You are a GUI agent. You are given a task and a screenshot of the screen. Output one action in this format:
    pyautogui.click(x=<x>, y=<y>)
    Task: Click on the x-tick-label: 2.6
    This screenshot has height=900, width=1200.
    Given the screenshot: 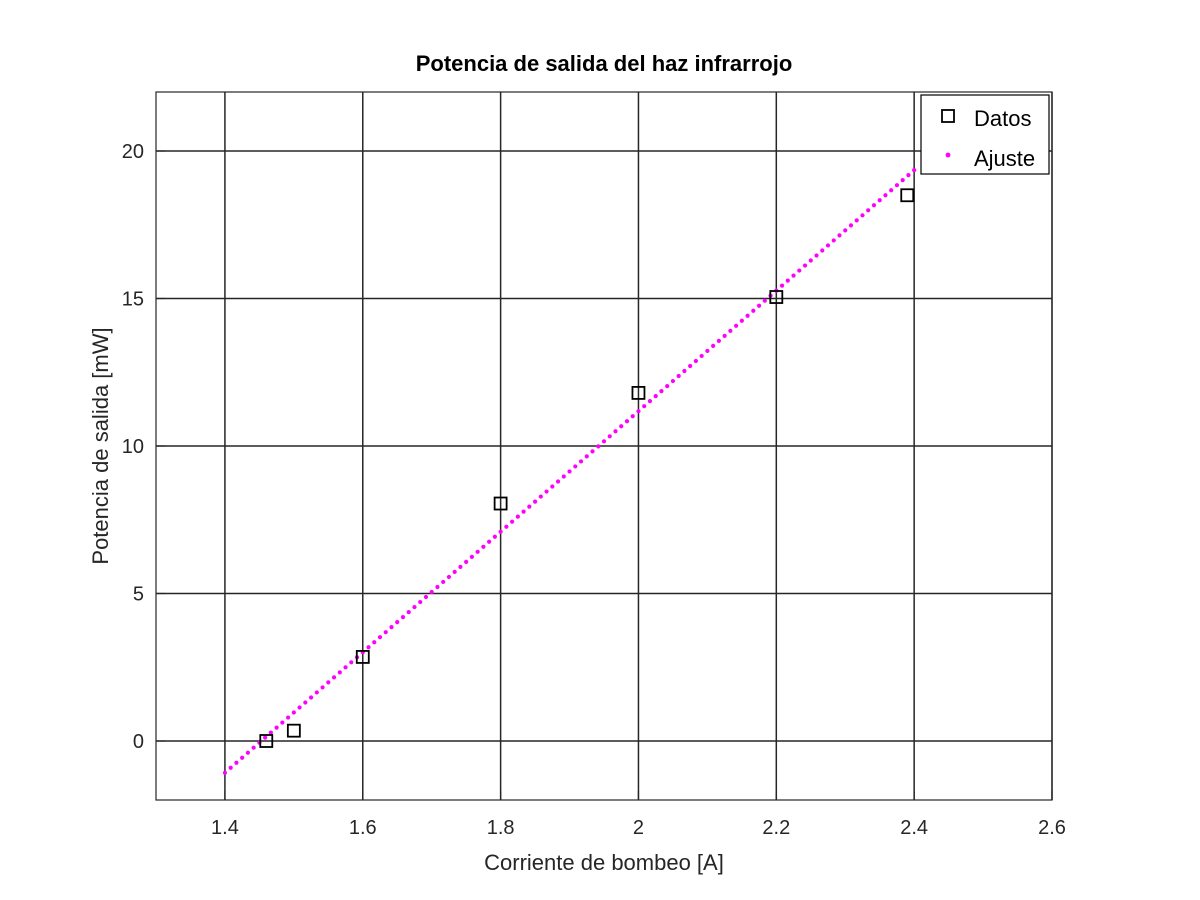 What is the action you would take?
    pyautogui.click(x=1052, y=828)
    